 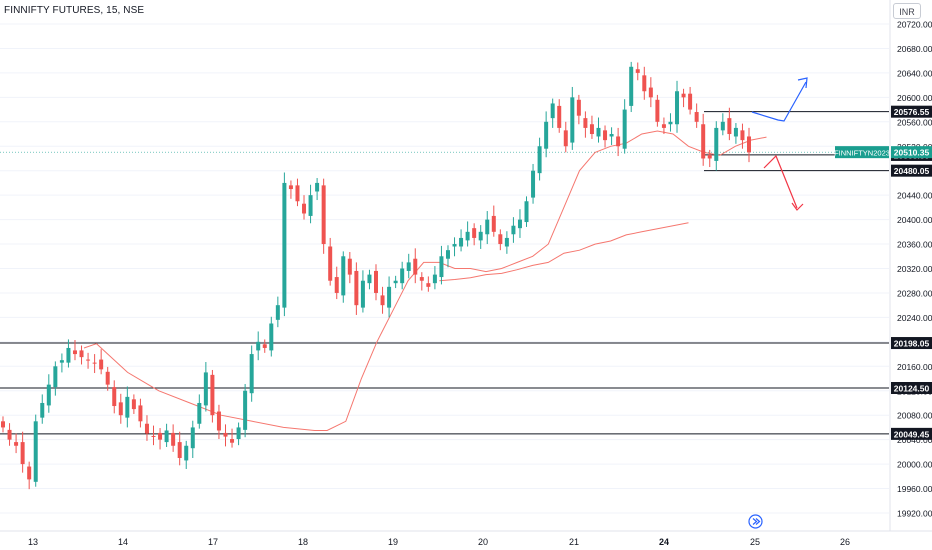 What do you see at coordinates (914, 293) in the screenshot?
I see `price-tick-label: 20280.00` at bounding box center [914, 293].